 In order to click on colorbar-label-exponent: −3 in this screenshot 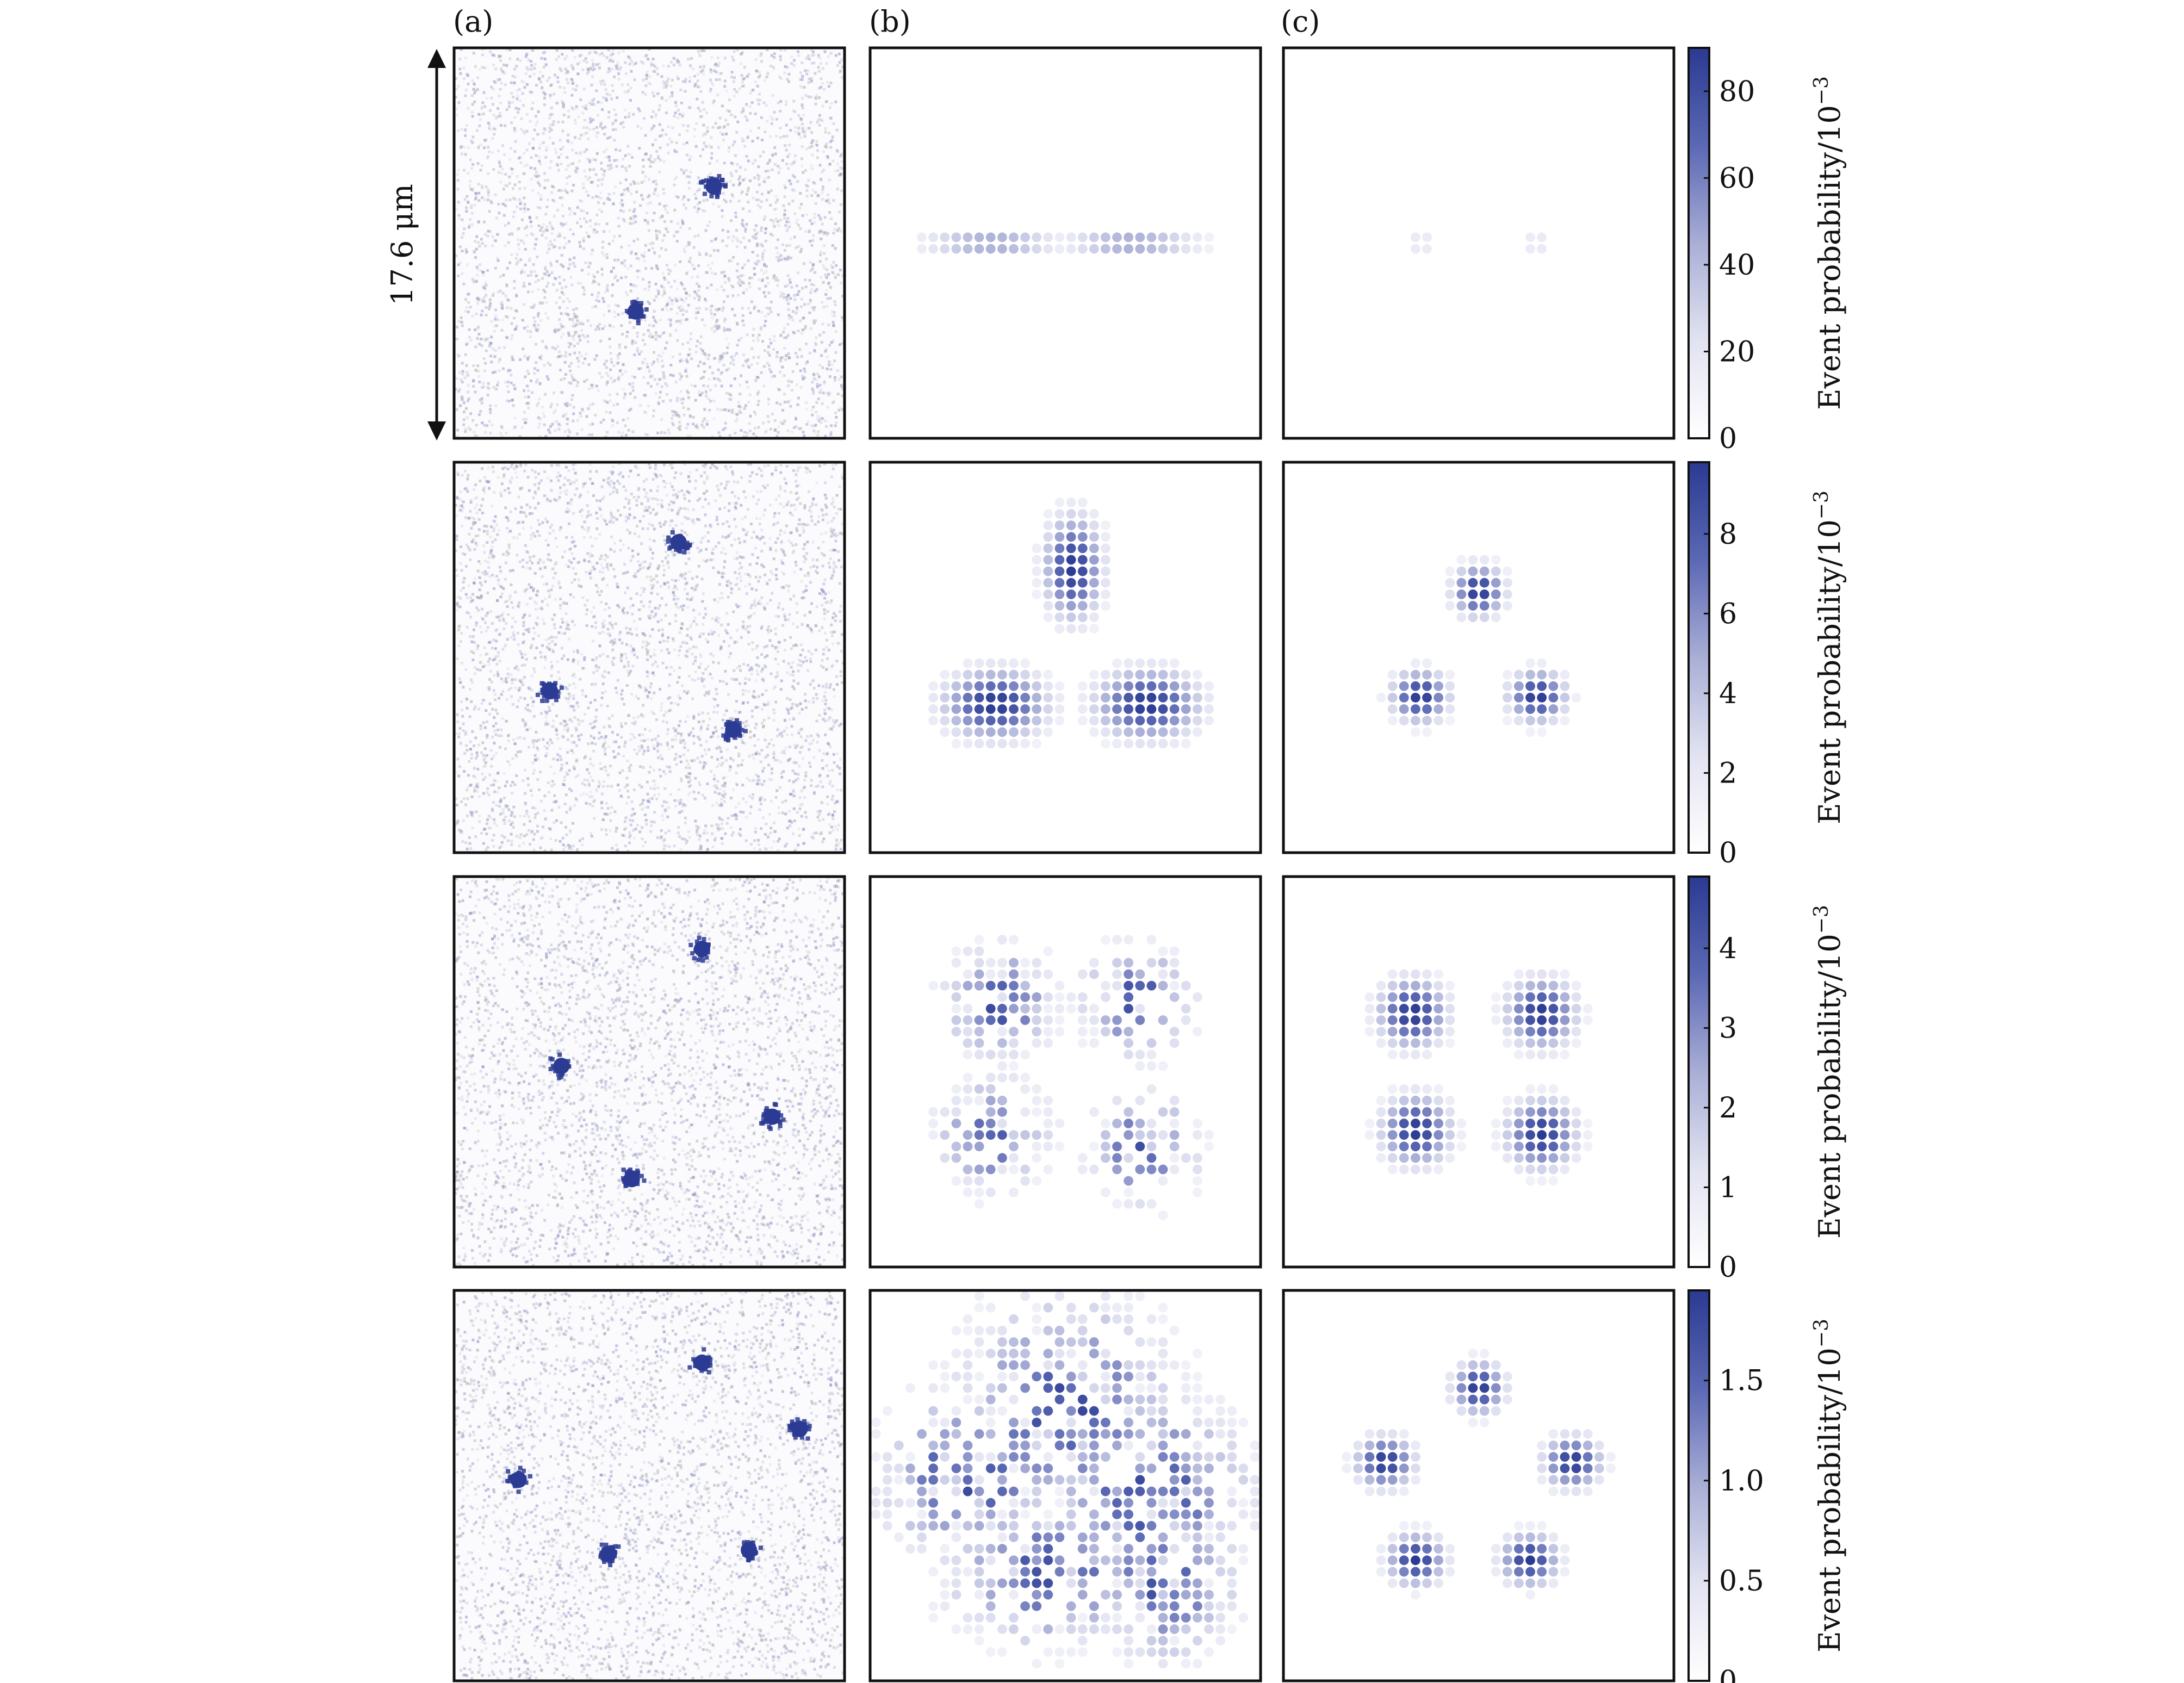, I will do `click(1821, 505)`.